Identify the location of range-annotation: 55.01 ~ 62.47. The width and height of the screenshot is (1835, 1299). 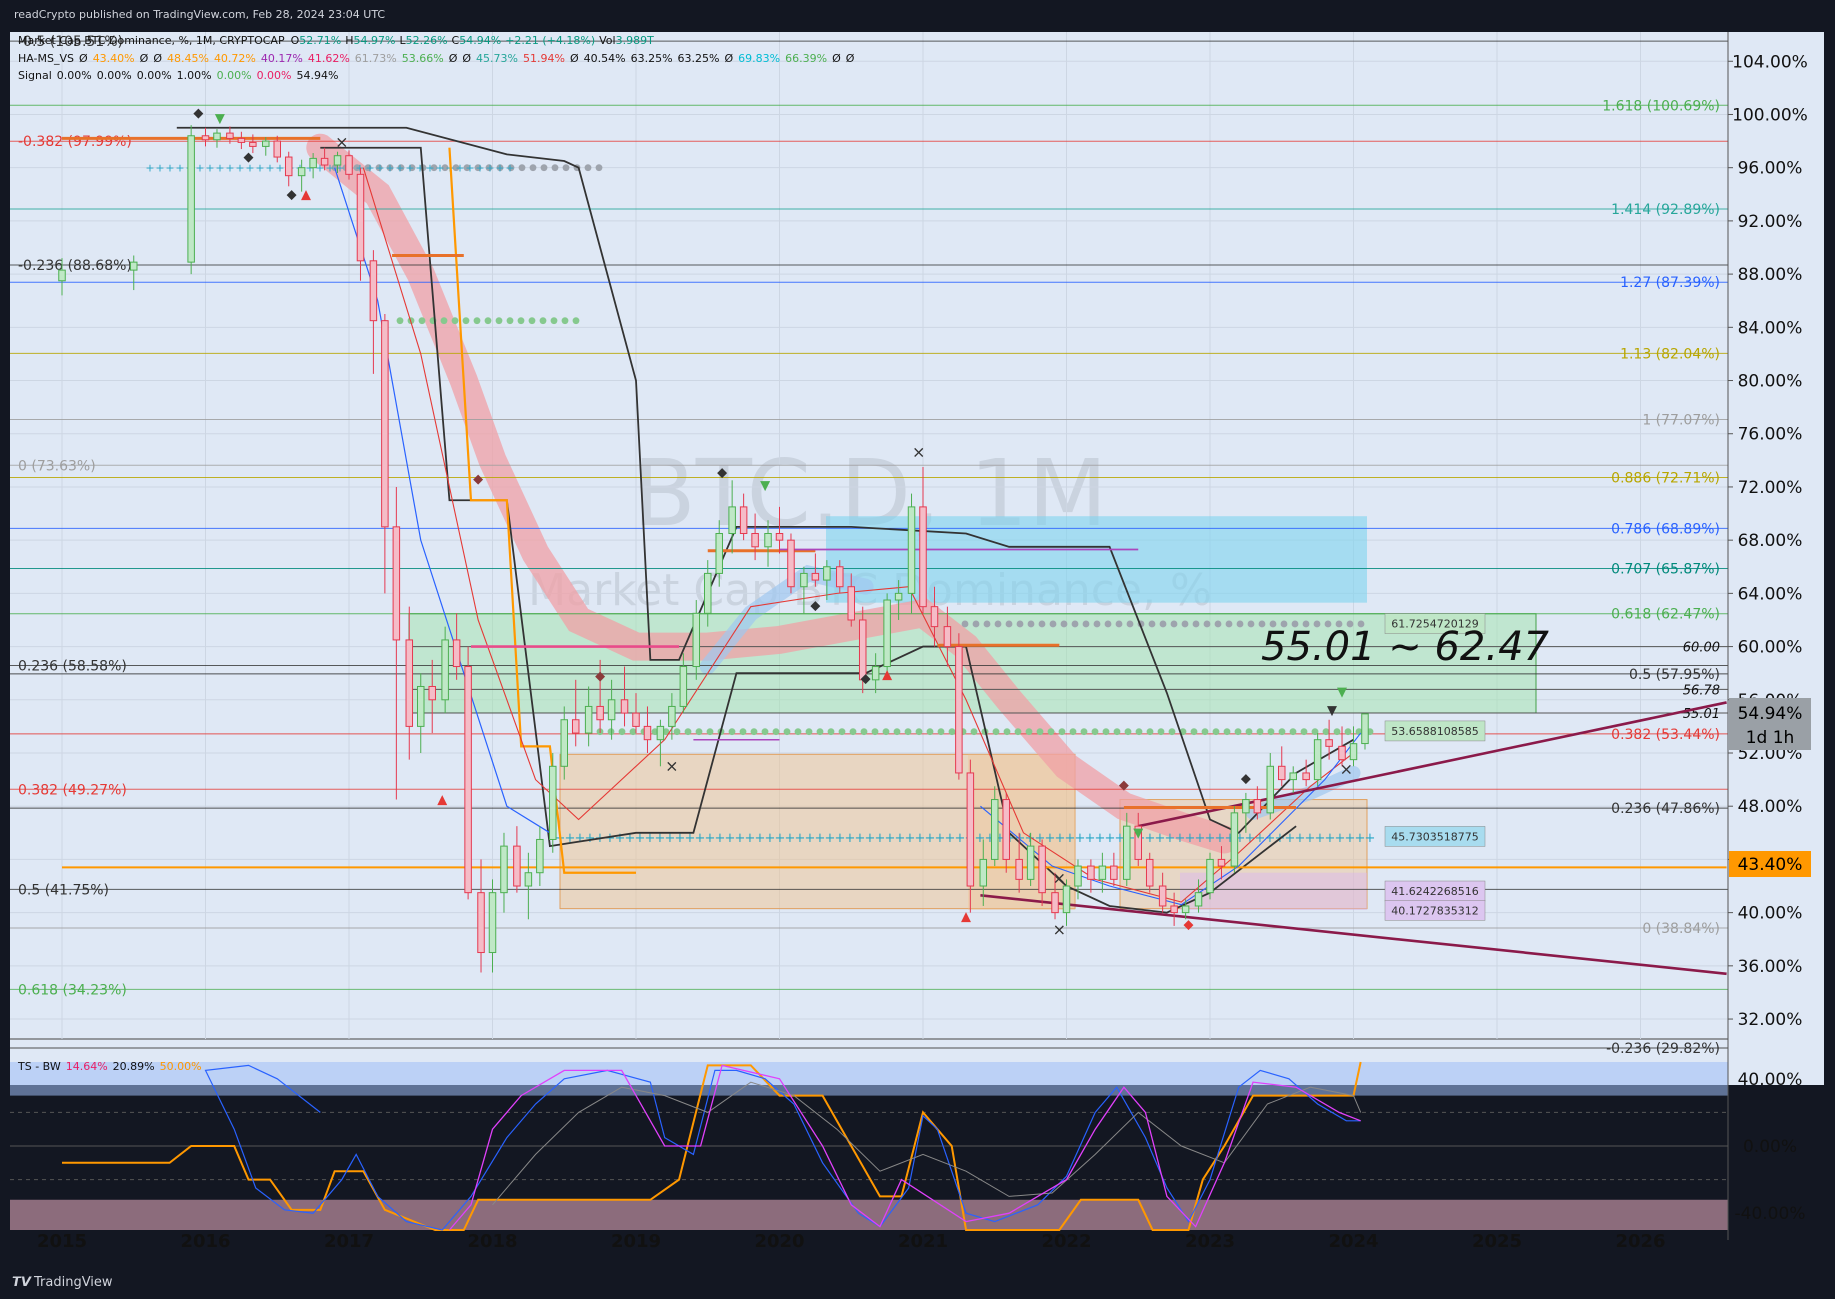
(1405, 647).